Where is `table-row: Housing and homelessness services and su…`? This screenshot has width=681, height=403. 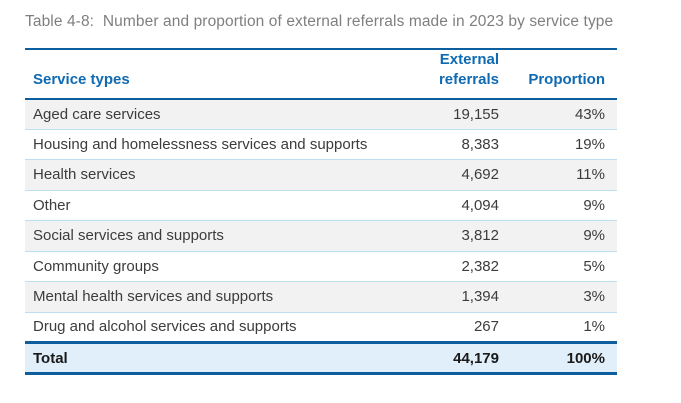 table-row: Housing and homelessness services and su… is located at coordinates (321, 144).